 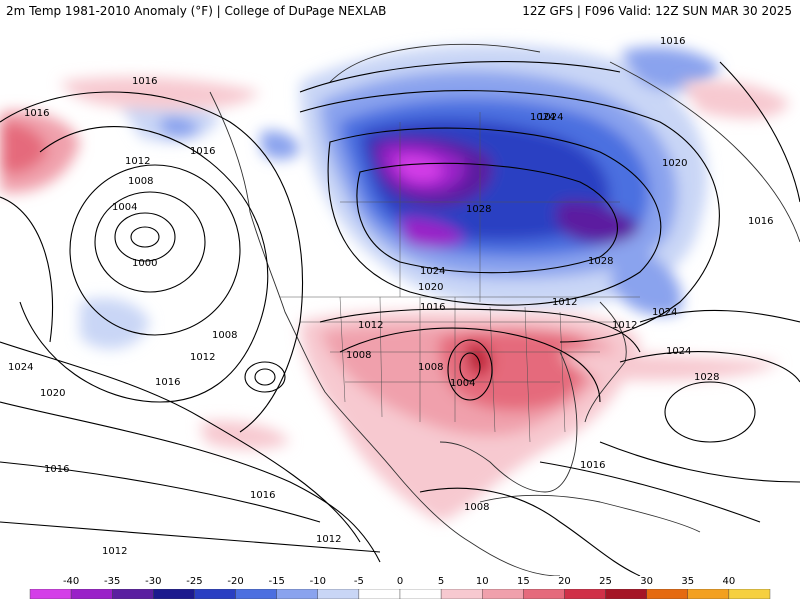 I want to click on colorbar-tick-label: -15, so click(x=276, y=581).